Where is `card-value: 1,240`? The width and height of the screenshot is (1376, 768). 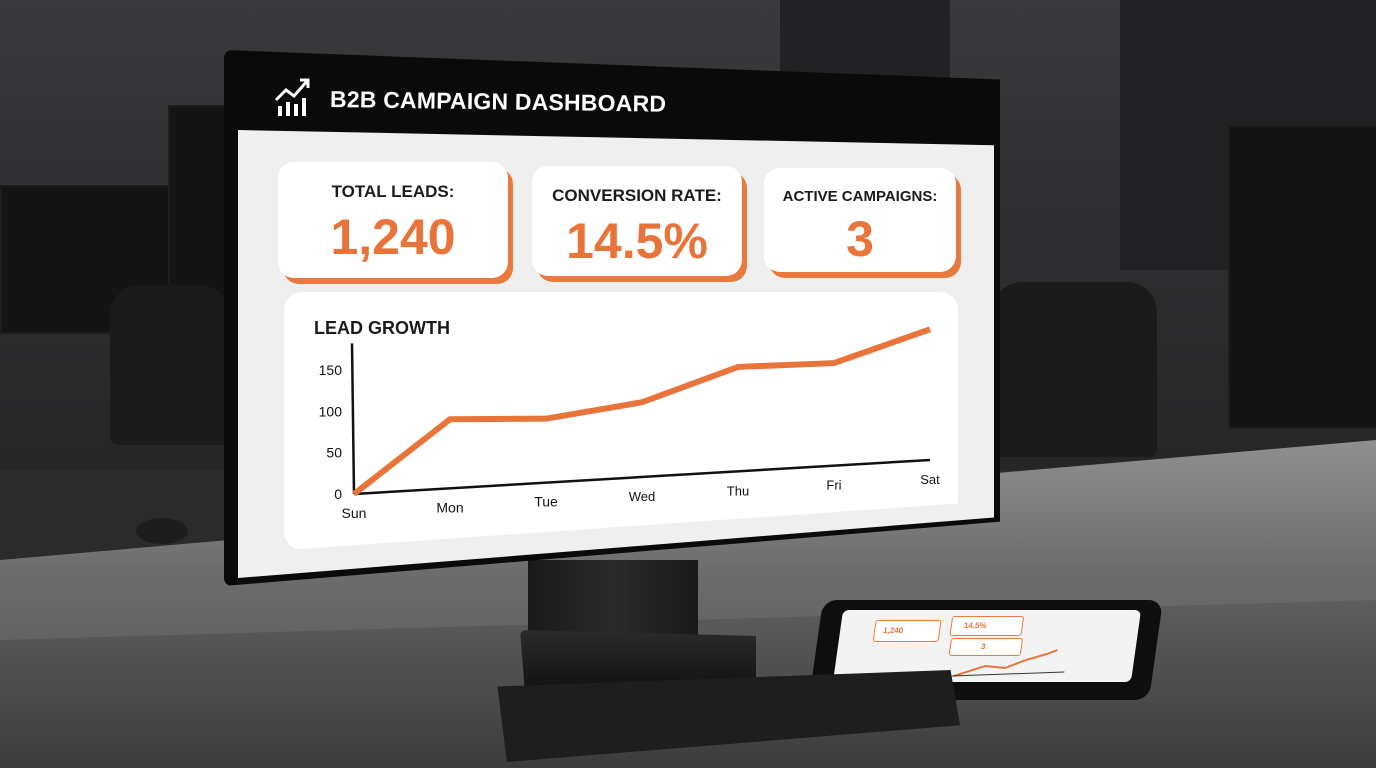
card-value: 1,240 is located at coordinates (393, 237).